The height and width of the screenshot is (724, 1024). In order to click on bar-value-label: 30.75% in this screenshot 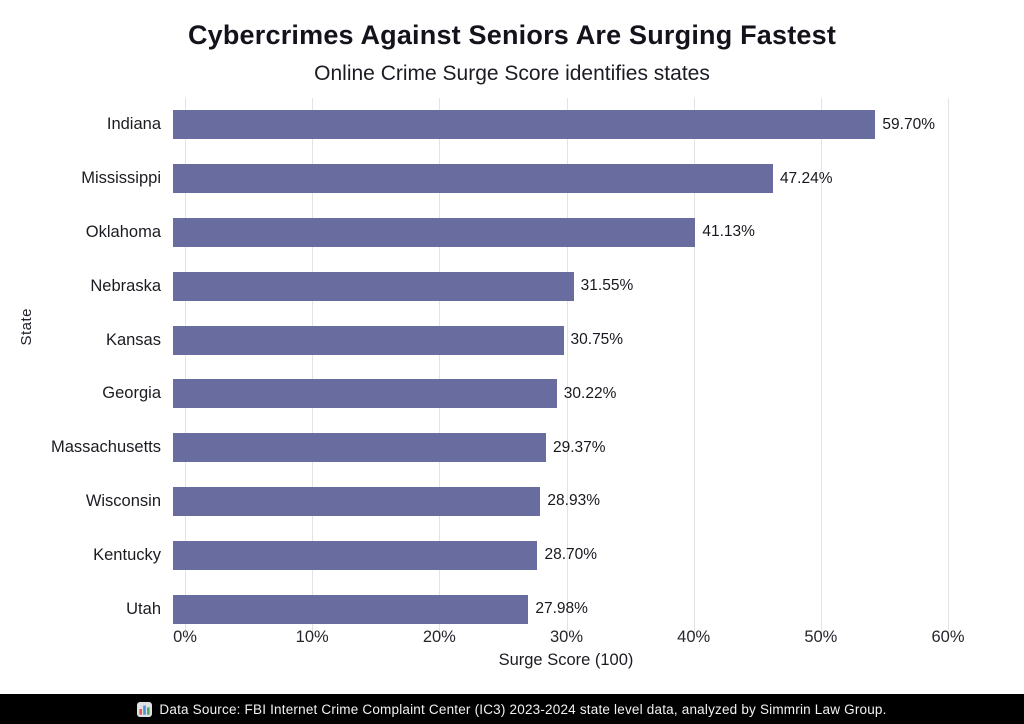, I will do `click(597, 340)`.